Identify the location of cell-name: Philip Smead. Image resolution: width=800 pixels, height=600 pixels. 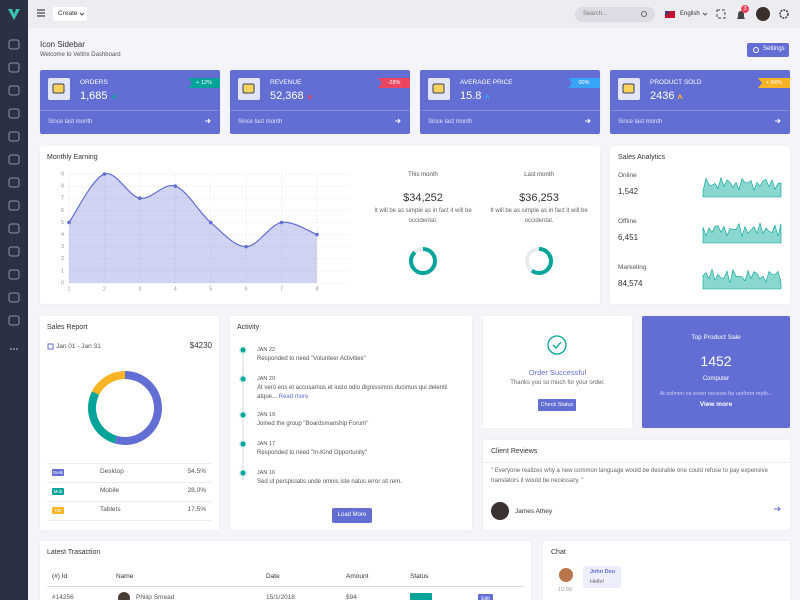
(155, 597).